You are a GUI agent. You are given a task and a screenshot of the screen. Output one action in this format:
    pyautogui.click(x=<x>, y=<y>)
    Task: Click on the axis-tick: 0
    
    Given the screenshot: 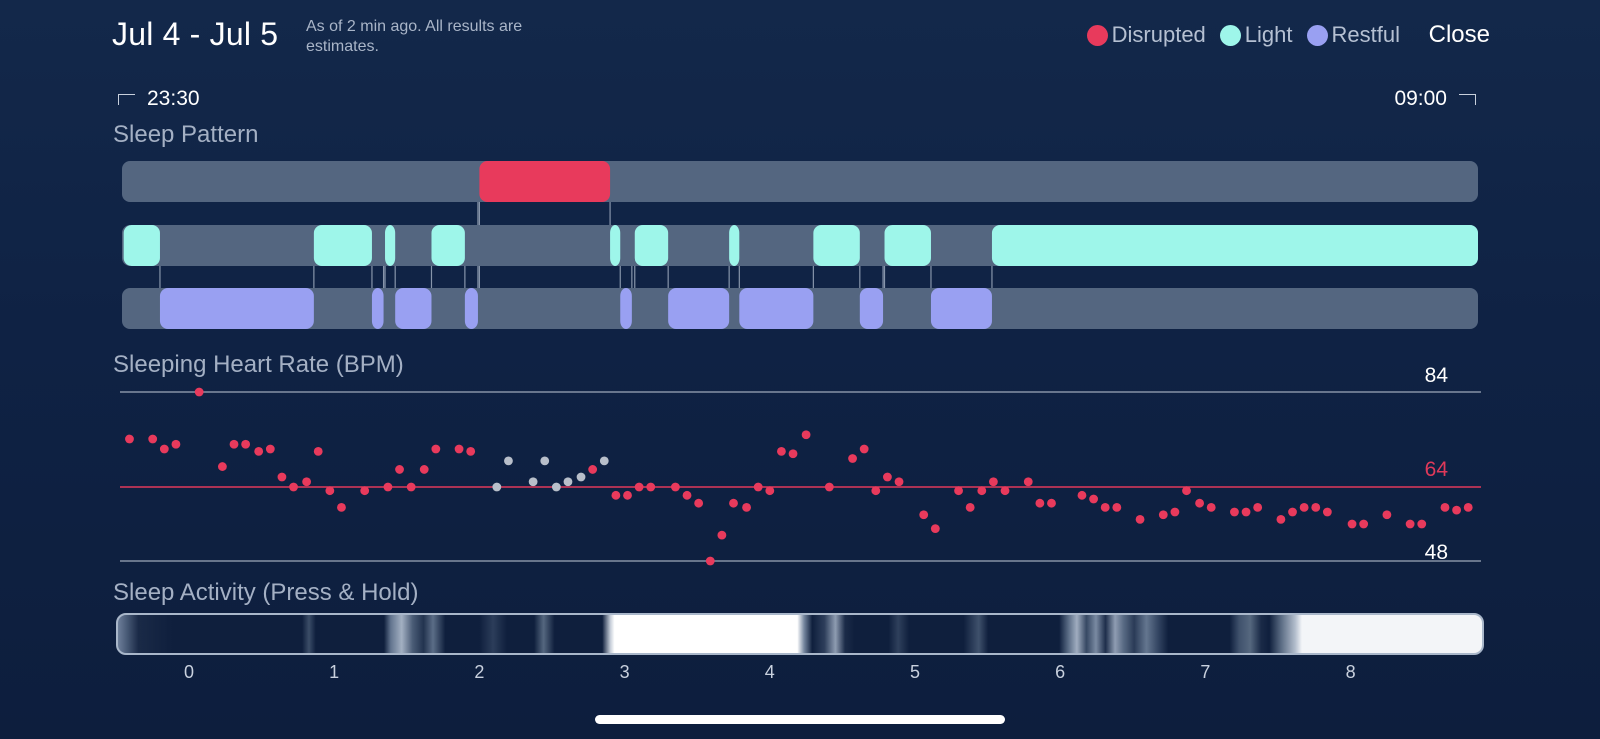 What is the action you would take?
    pyautogui.click(x=189, y=672)
    